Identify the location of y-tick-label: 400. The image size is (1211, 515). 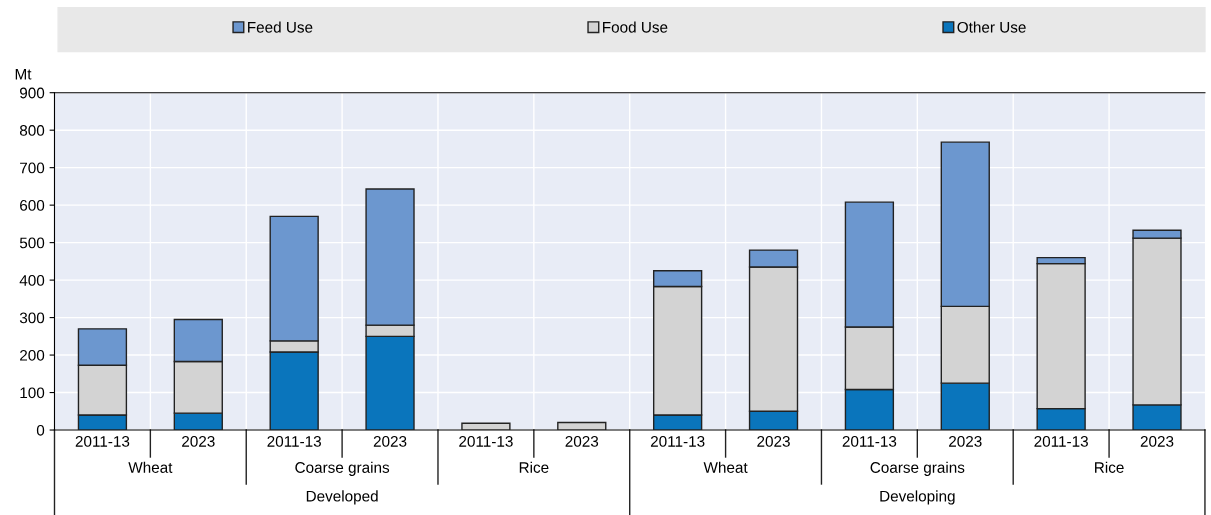
(32, 280).